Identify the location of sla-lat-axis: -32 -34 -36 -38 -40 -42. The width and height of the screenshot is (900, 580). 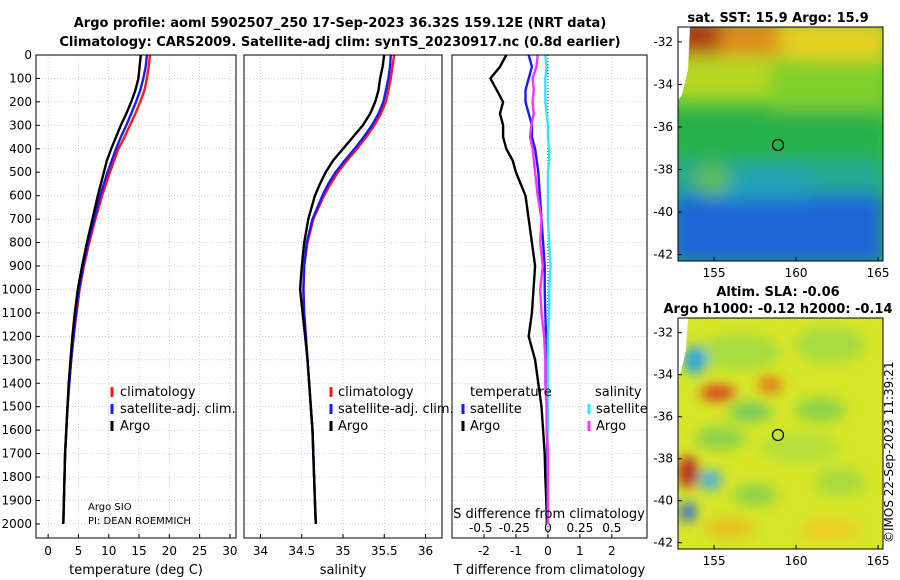
(667, 438).